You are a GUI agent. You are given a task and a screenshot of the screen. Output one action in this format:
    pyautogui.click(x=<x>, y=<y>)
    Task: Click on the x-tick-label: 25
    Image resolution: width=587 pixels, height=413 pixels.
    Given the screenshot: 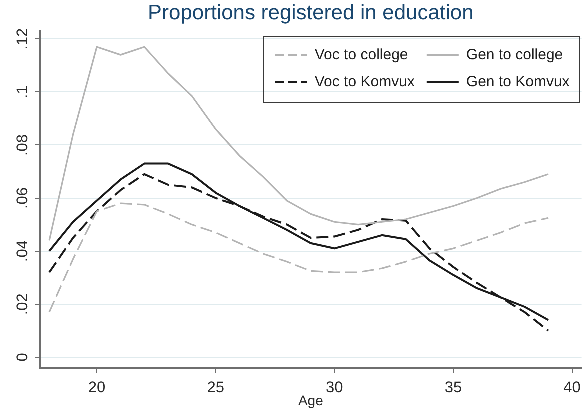 What is the action you would take?
    pyautogui.click(x=215, y=388)
    